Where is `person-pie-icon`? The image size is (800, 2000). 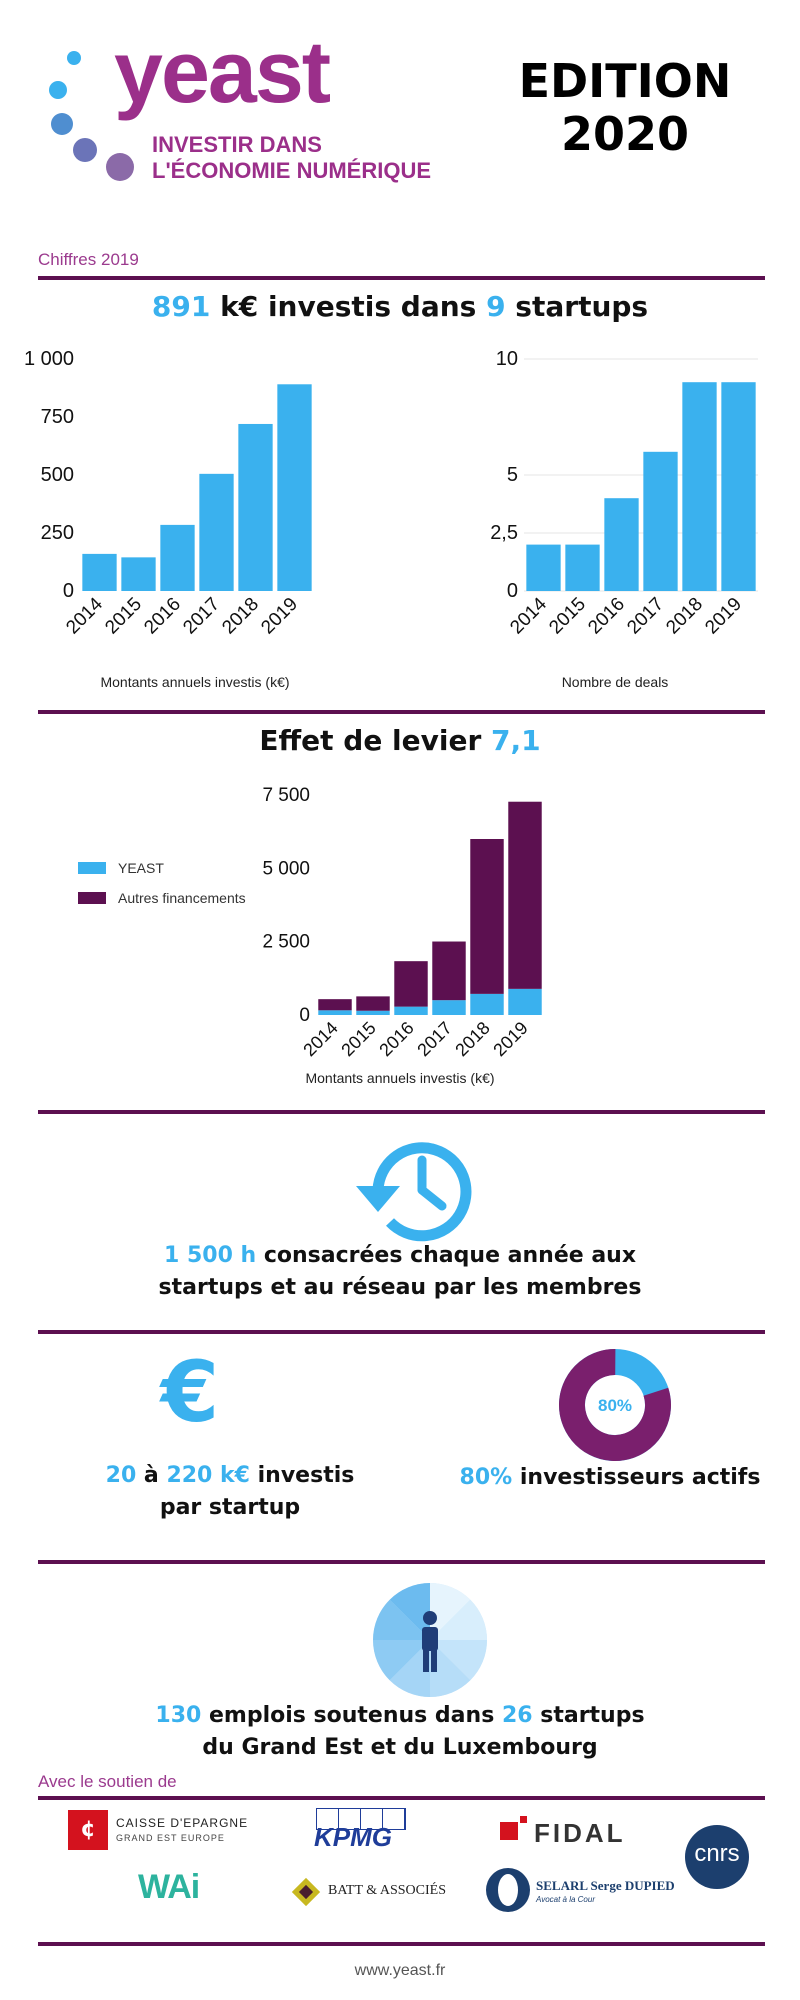 person-pie-icon is located at coordinates (430, 1640).